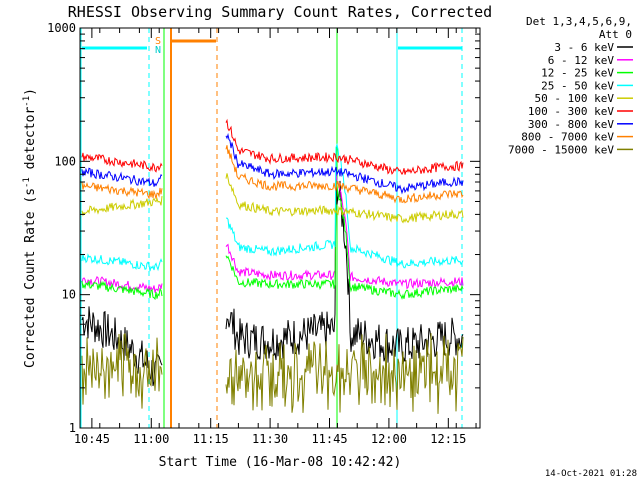 The image size is (640, 480). What do you see at coordinates (584, 47) in the screenshot?
I see `legend-label-0: 3 - 6 keV` at bounding box center [584, 47].